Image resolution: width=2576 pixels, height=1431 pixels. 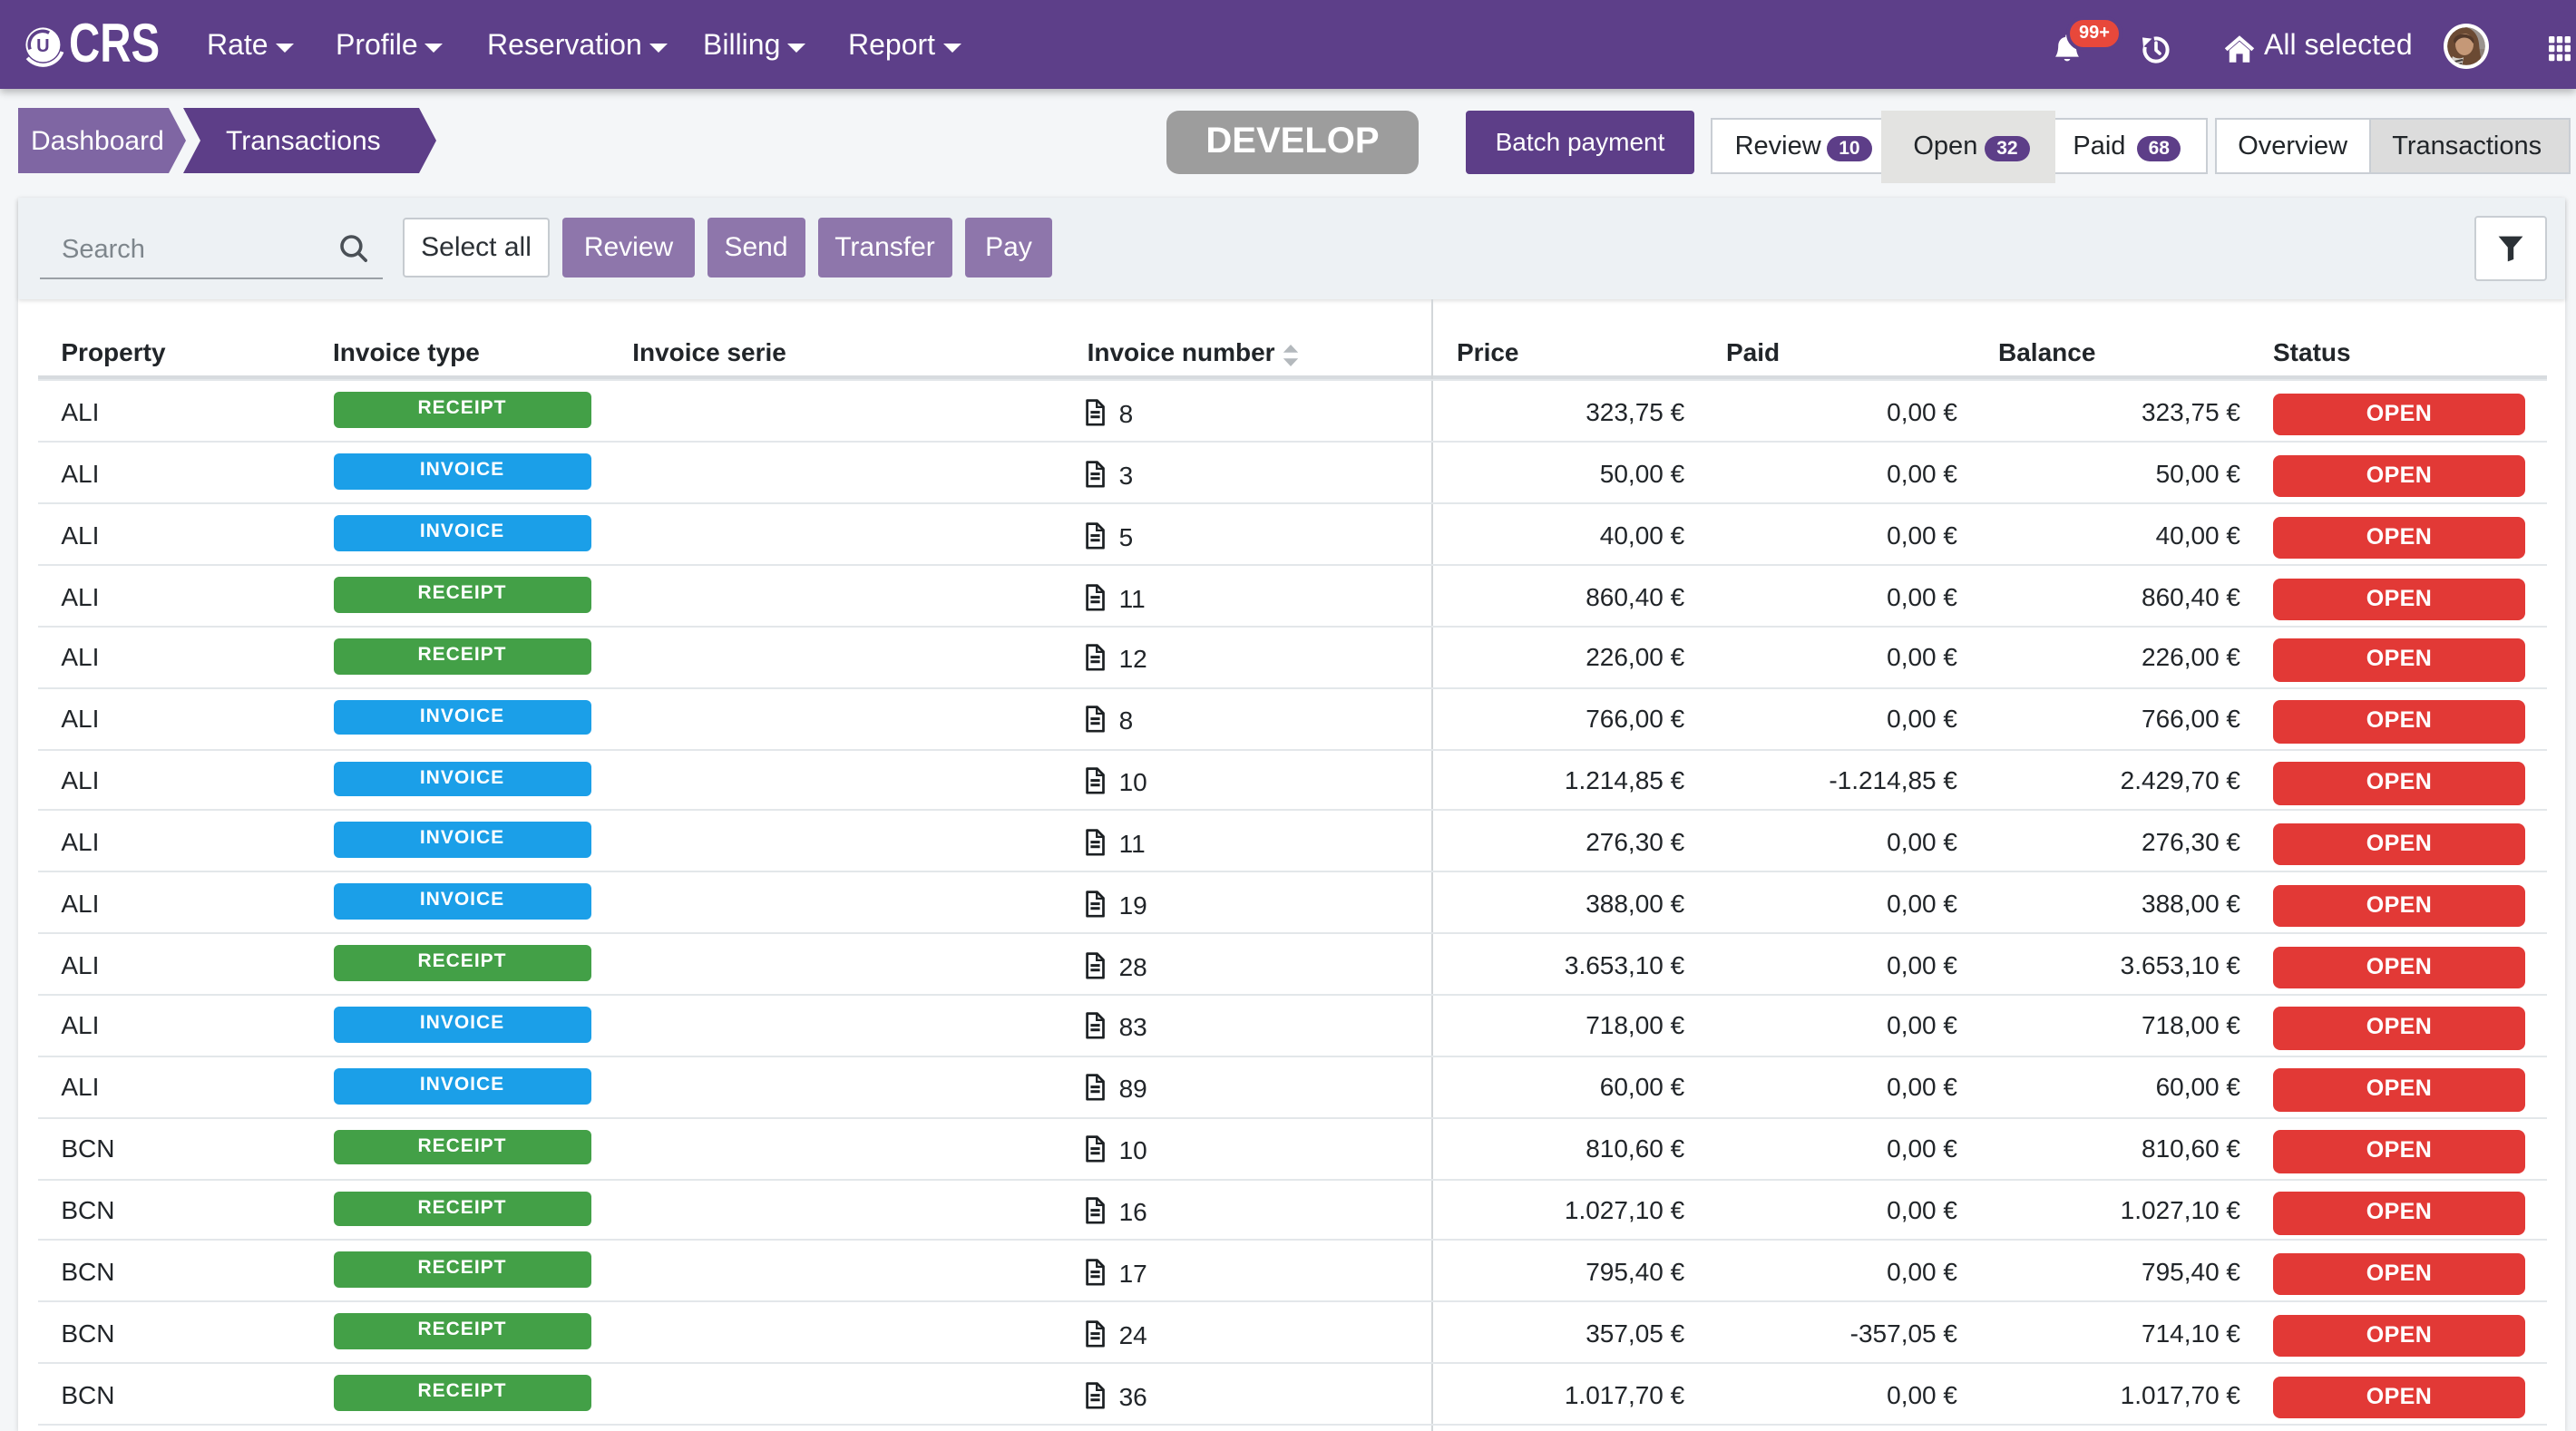 What do you see at coordinates (303, 141) in the screenshot?
I see `svg-text: Transactions` at bounding box center [303, 141].